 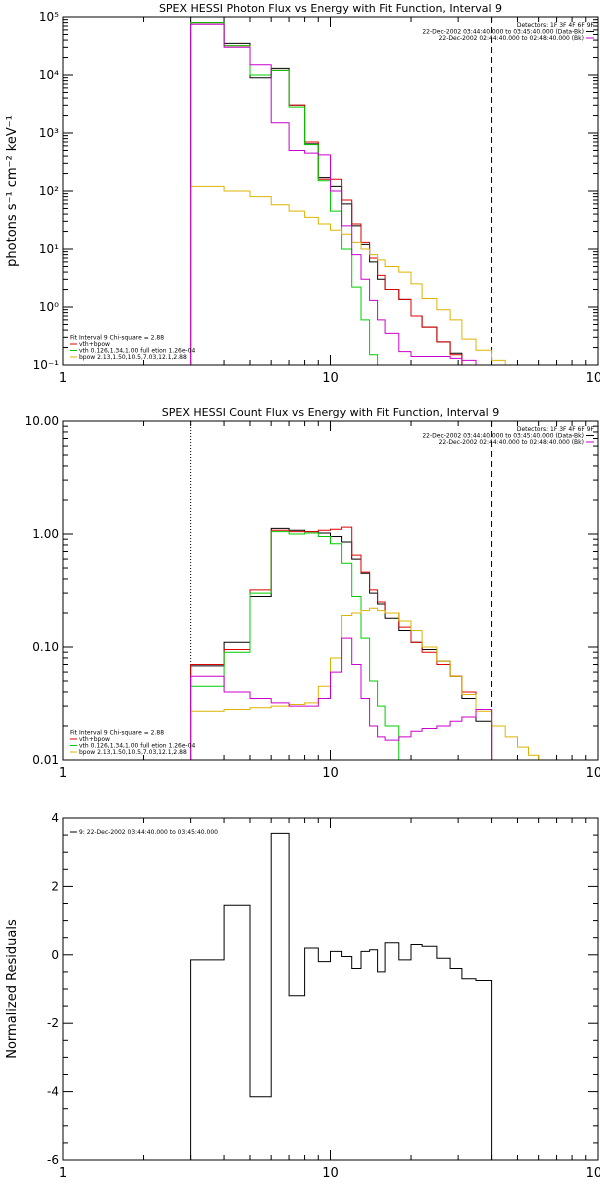 What do you see at coordinates (45, 647) in the screenshot?
I see `y-tick-label: 0.10` at bounding box center [45, 647].